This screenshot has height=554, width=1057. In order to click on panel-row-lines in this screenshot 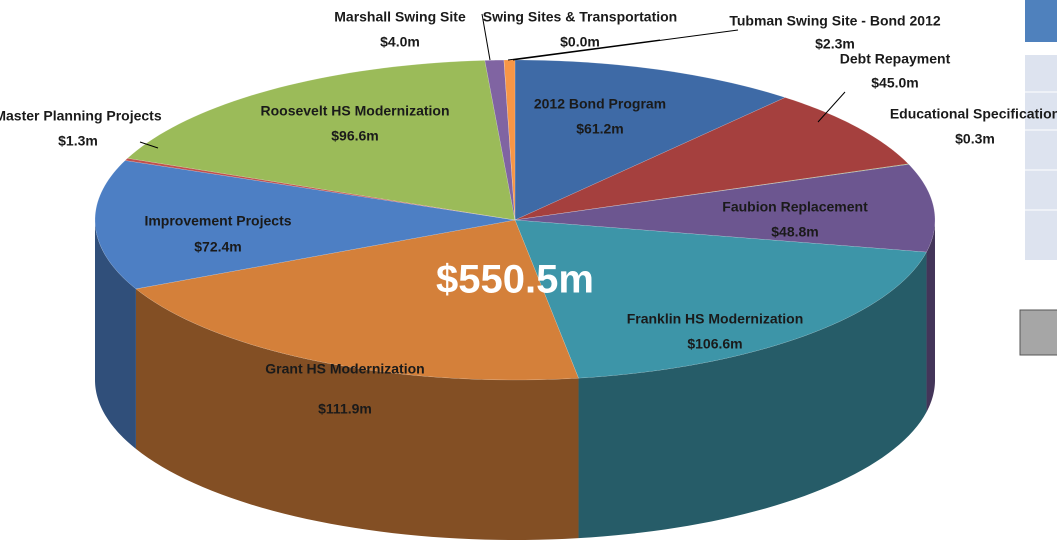, I will do `click(1041, 151)`.